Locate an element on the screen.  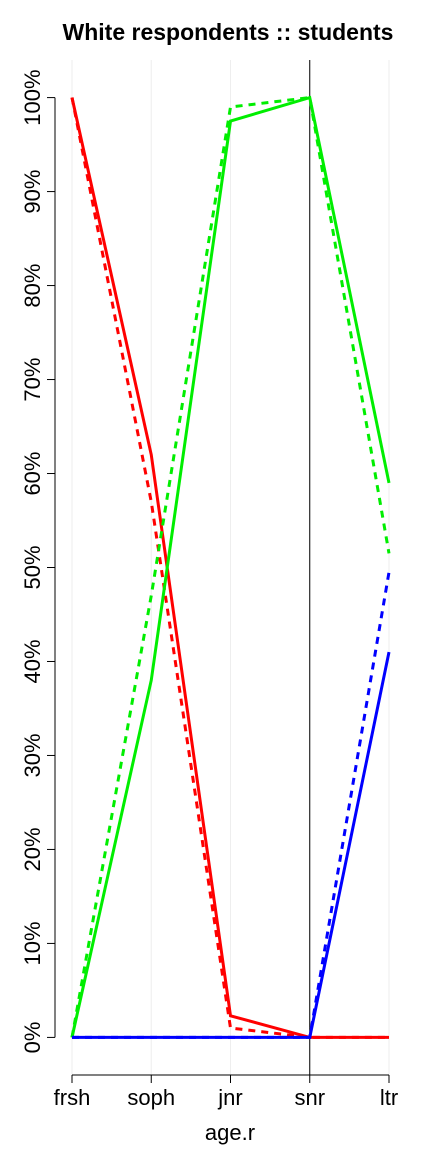
y-tick-label: 40% is located at coordinates (32, 661).